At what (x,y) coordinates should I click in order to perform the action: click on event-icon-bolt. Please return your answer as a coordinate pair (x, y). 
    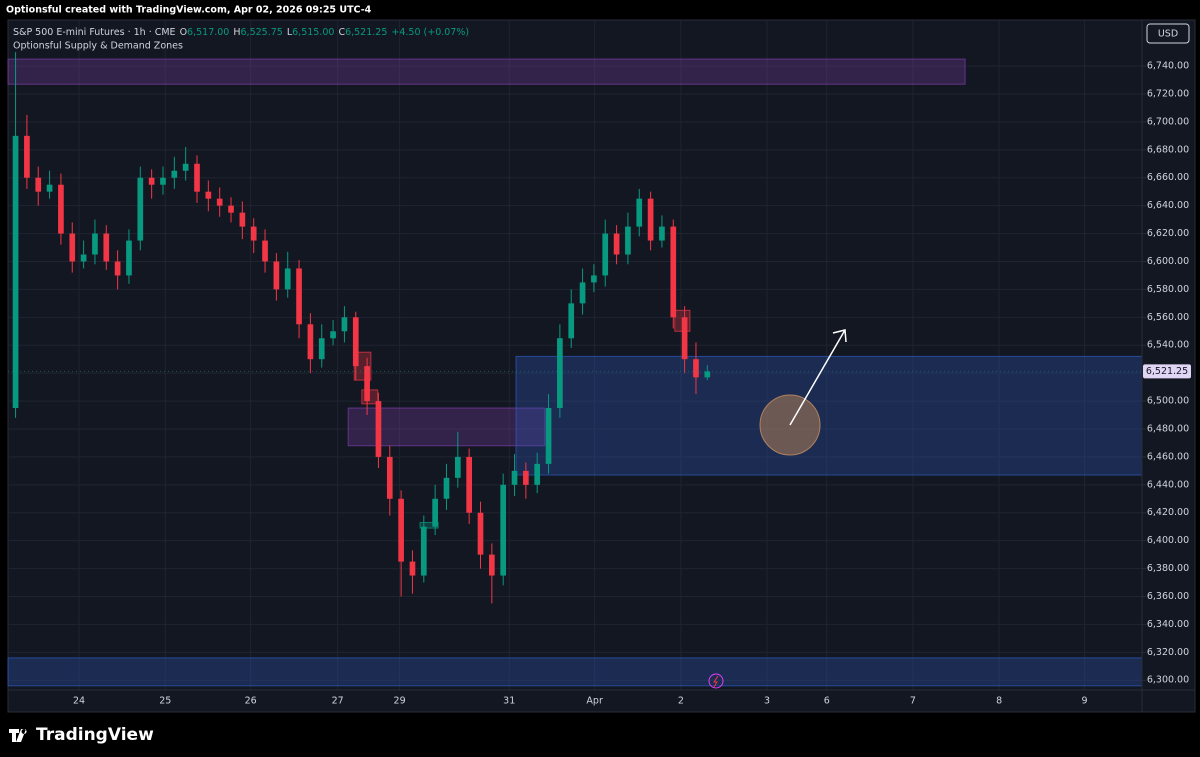
    Looking at the image, I should click on (716, 681).